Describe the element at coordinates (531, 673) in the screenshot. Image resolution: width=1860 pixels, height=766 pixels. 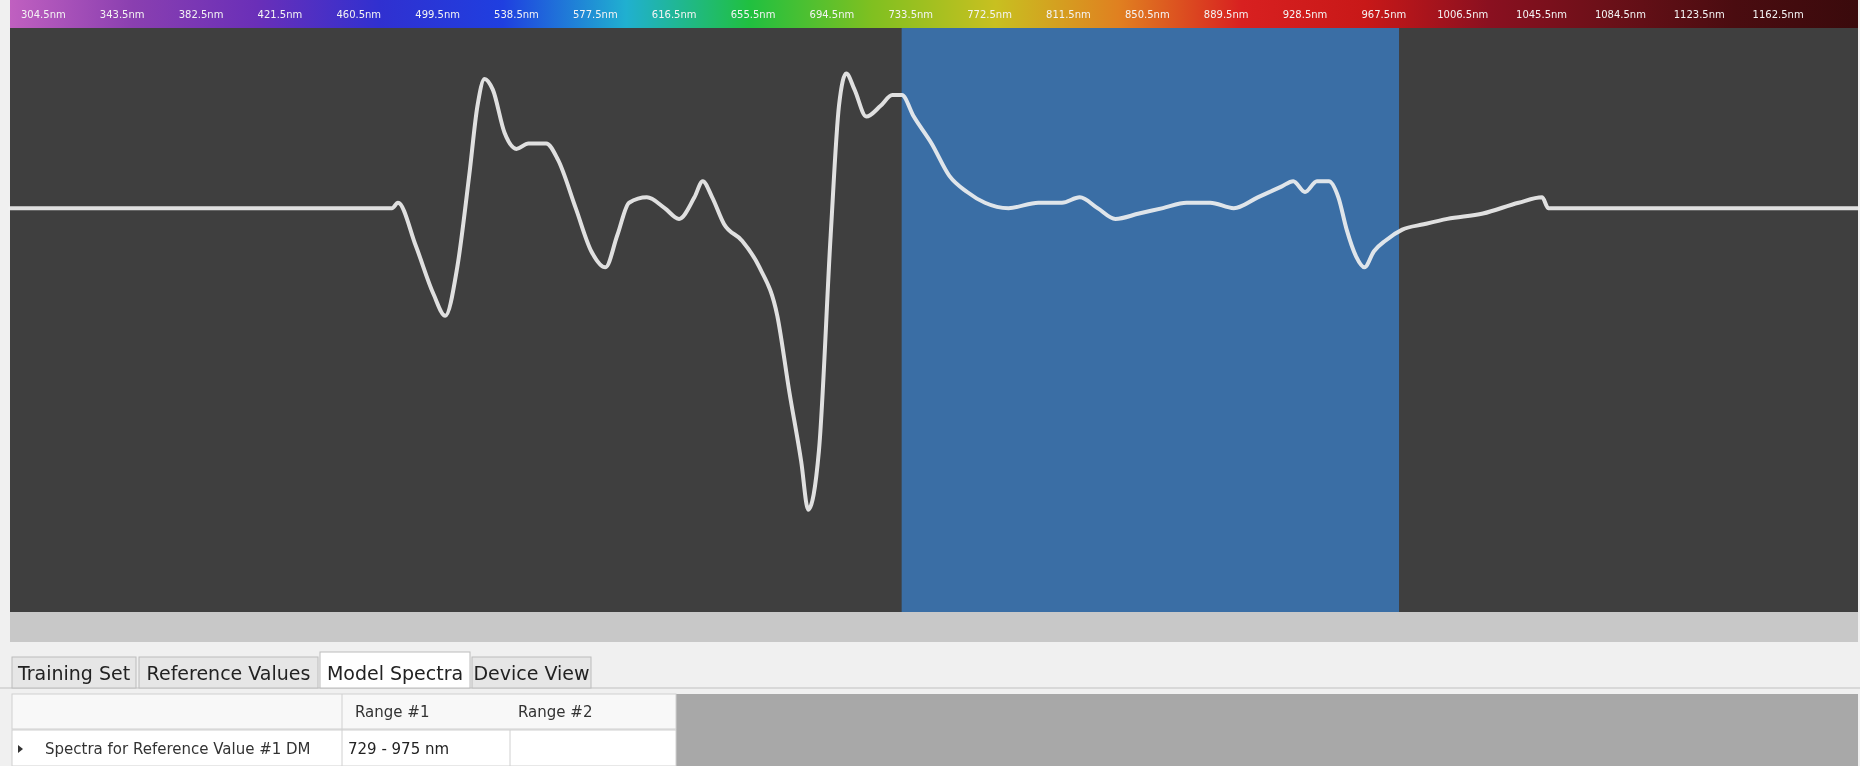
I see `text: Device View` at that location.